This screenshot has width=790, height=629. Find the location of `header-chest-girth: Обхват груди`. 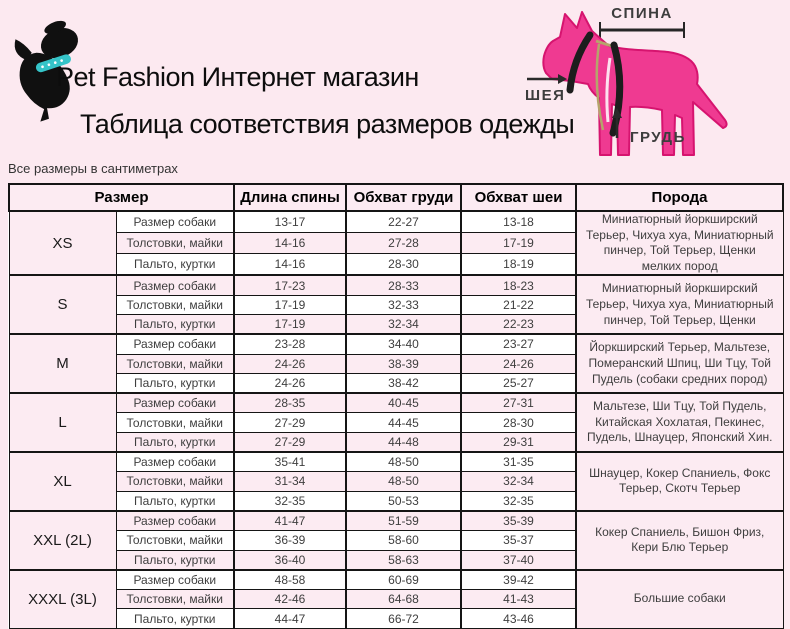

header-chest-girth: Обхват груди is located at coordinates (403, 197).